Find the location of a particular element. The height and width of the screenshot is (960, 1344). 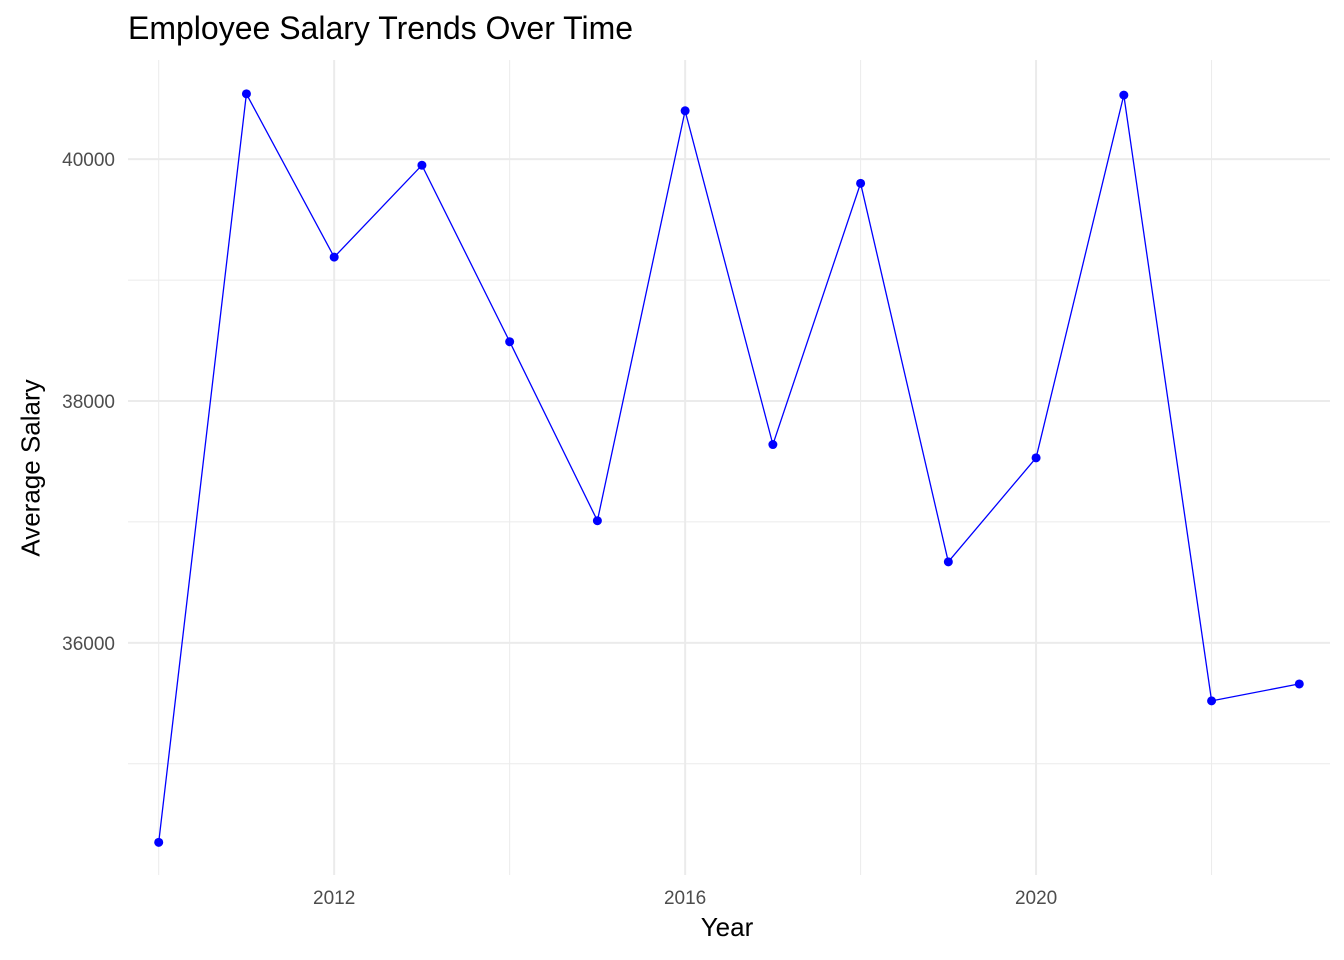

x-tick-label: 2012 is located at coordinates (334, 898).